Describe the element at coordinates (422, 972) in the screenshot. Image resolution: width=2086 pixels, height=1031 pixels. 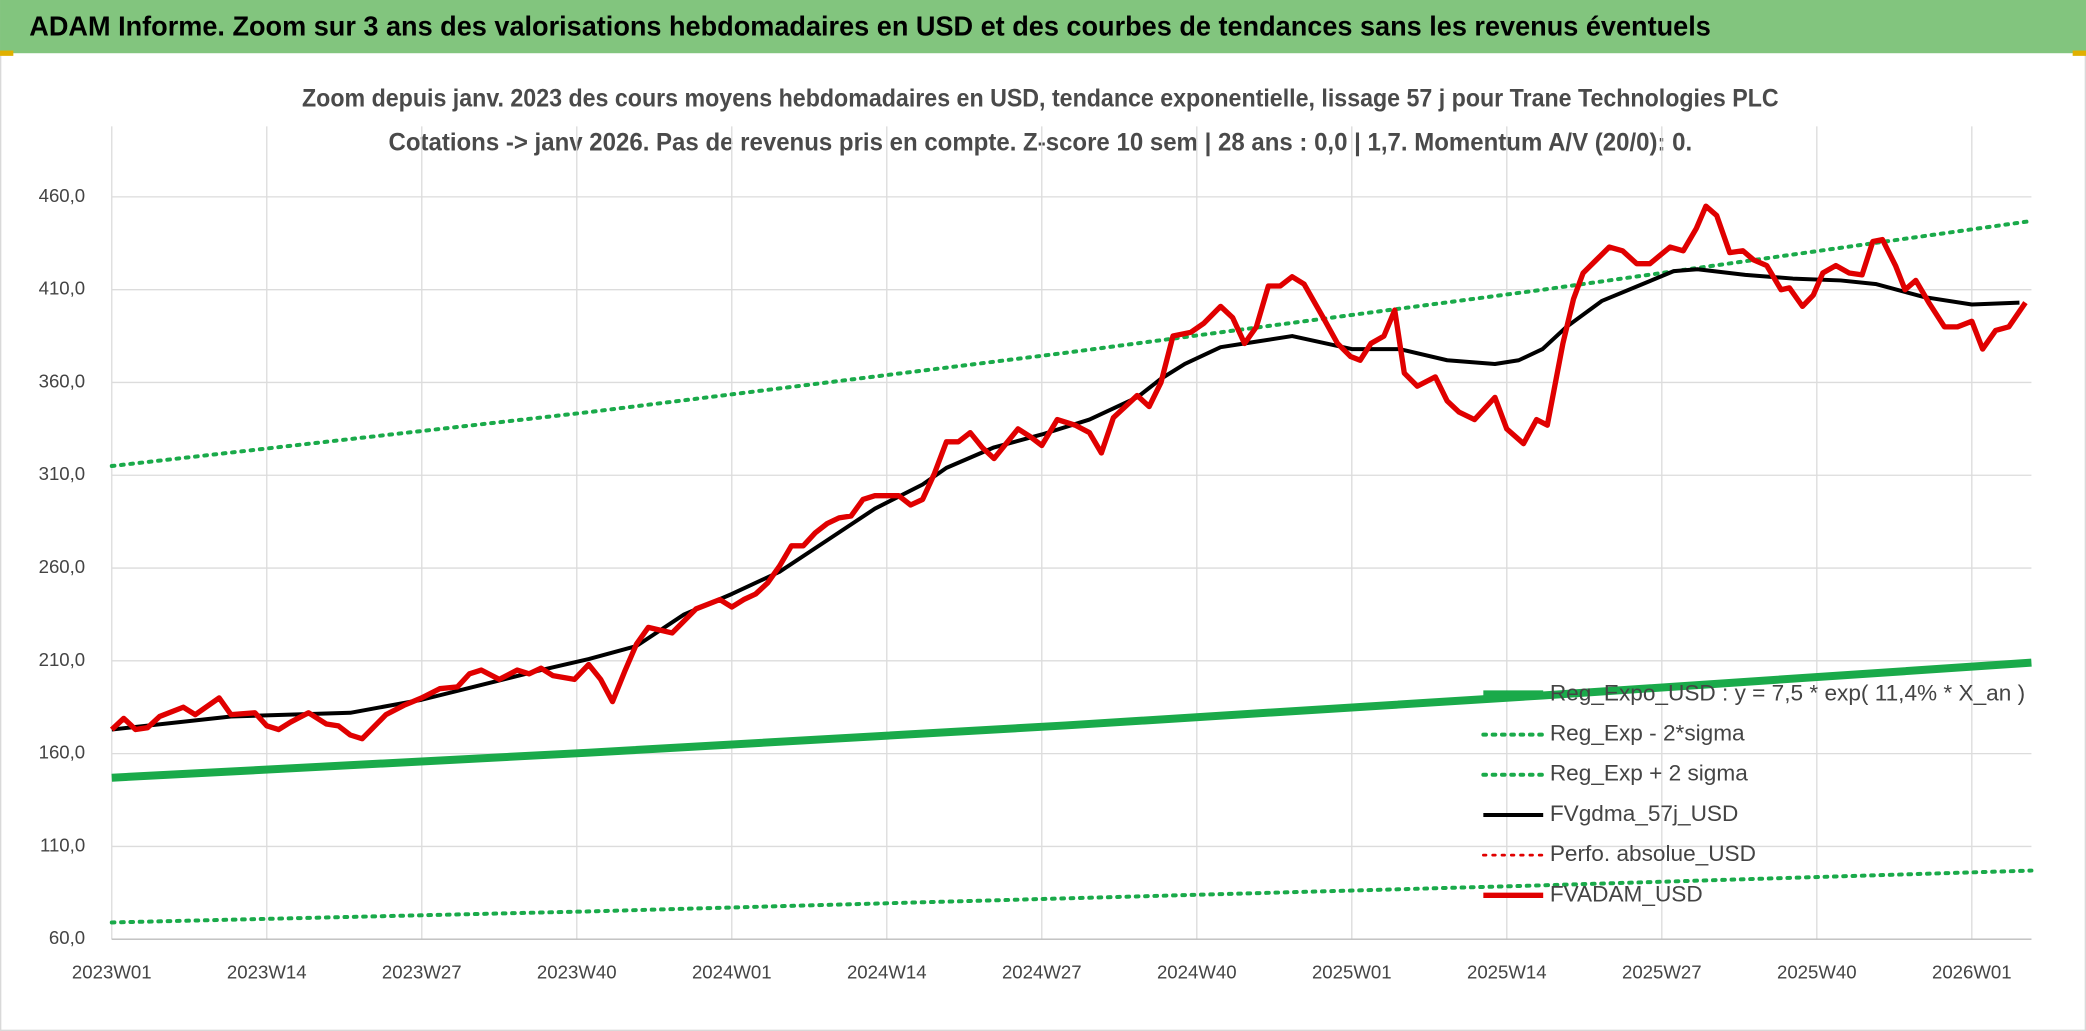
I see `x-tick-label: 2023W27` at that location.